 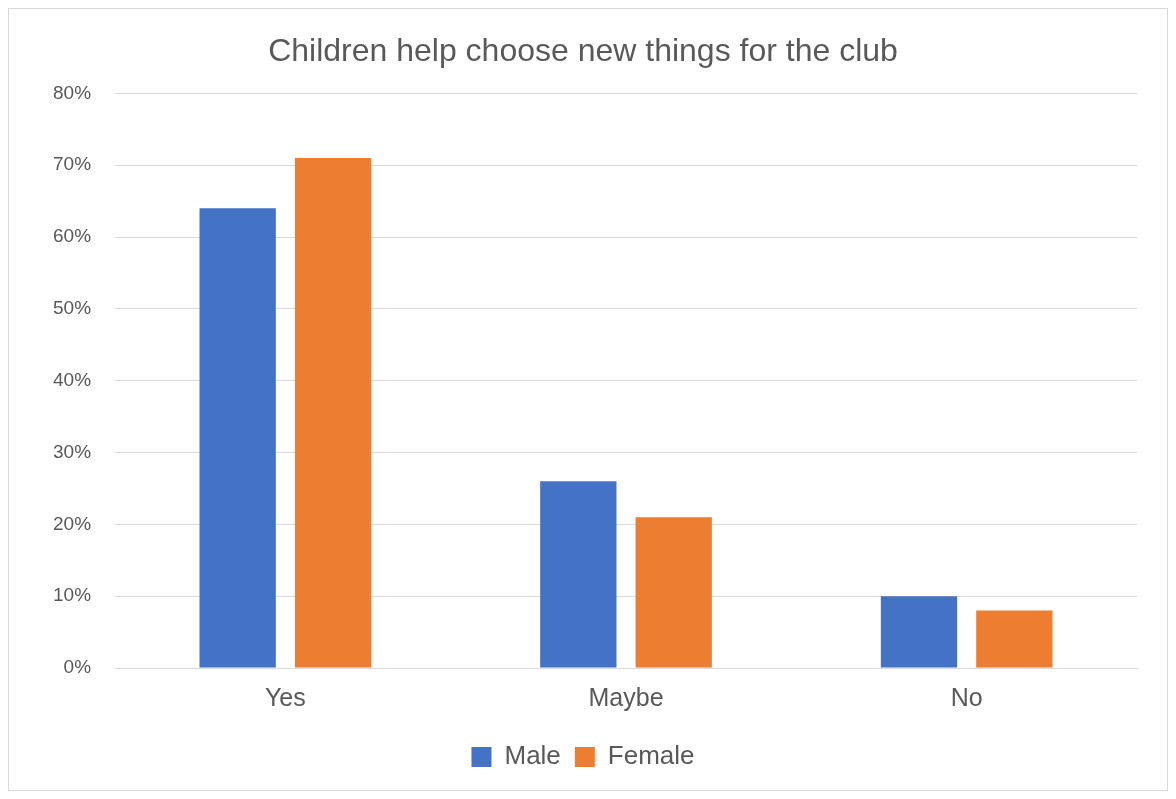 I want to click on y-tick-label: 0%, so click(x=77, y=667).